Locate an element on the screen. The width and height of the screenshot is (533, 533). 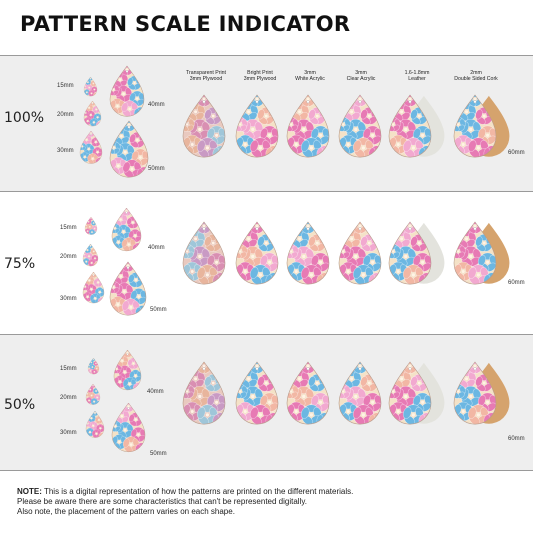
note-label: NOTE: is located at coordinates (29, 491).